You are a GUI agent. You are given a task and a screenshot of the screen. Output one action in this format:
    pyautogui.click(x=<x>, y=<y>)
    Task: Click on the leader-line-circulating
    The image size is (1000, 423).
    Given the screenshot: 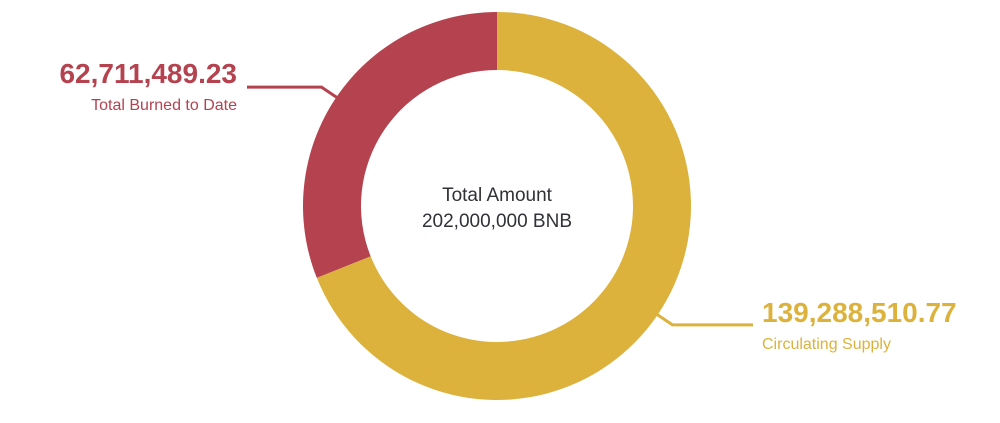 What is the action you would take?
    pyautogui.click(x=704, y=319)
    